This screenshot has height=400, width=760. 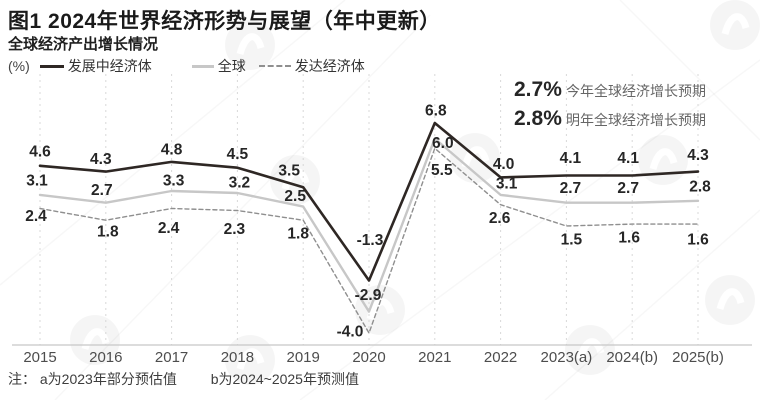 I want to click on data-label-developed: 1.5, so click(x=572, y=240).